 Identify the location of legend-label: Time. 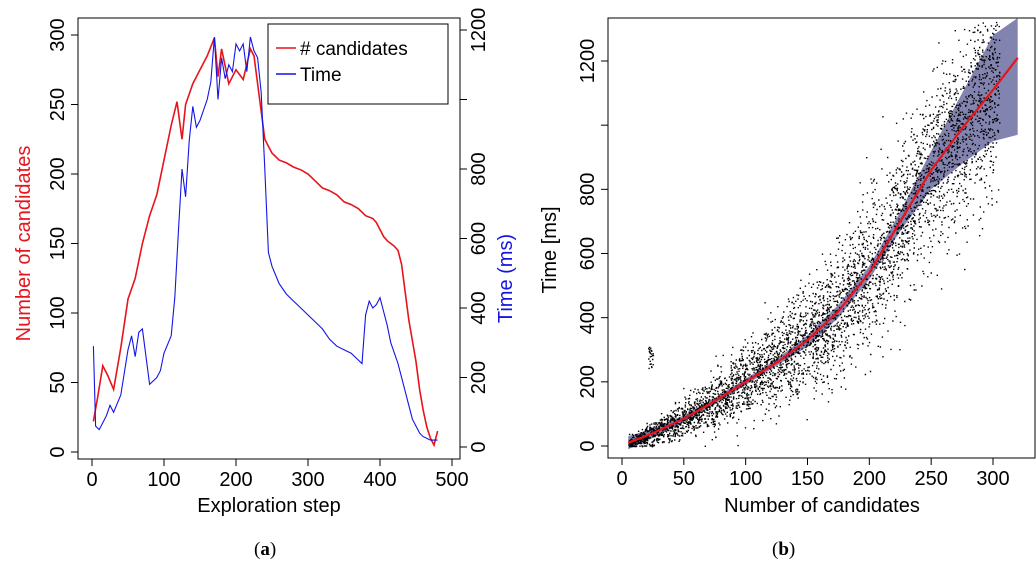
(321, 75).